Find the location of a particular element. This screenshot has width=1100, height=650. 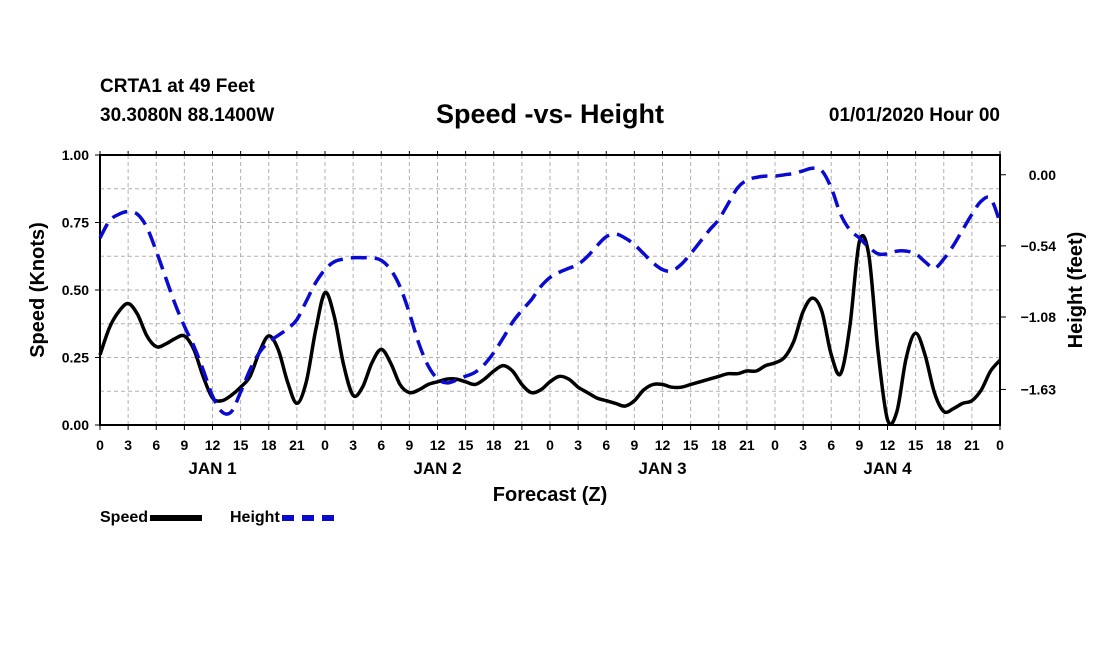

legend-height-swatch is located at coordinates (307, 517).